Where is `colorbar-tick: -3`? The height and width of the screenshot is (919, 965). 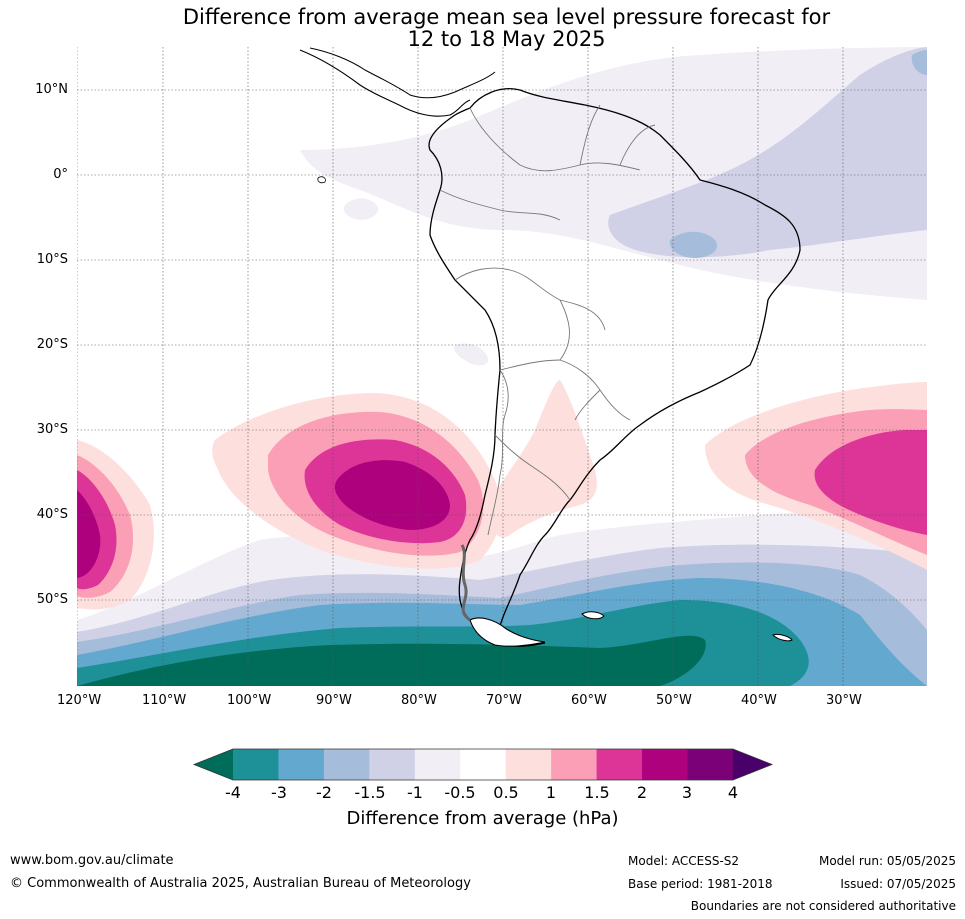
colorbar-tick: -3 is located at coordinates (279, 792).